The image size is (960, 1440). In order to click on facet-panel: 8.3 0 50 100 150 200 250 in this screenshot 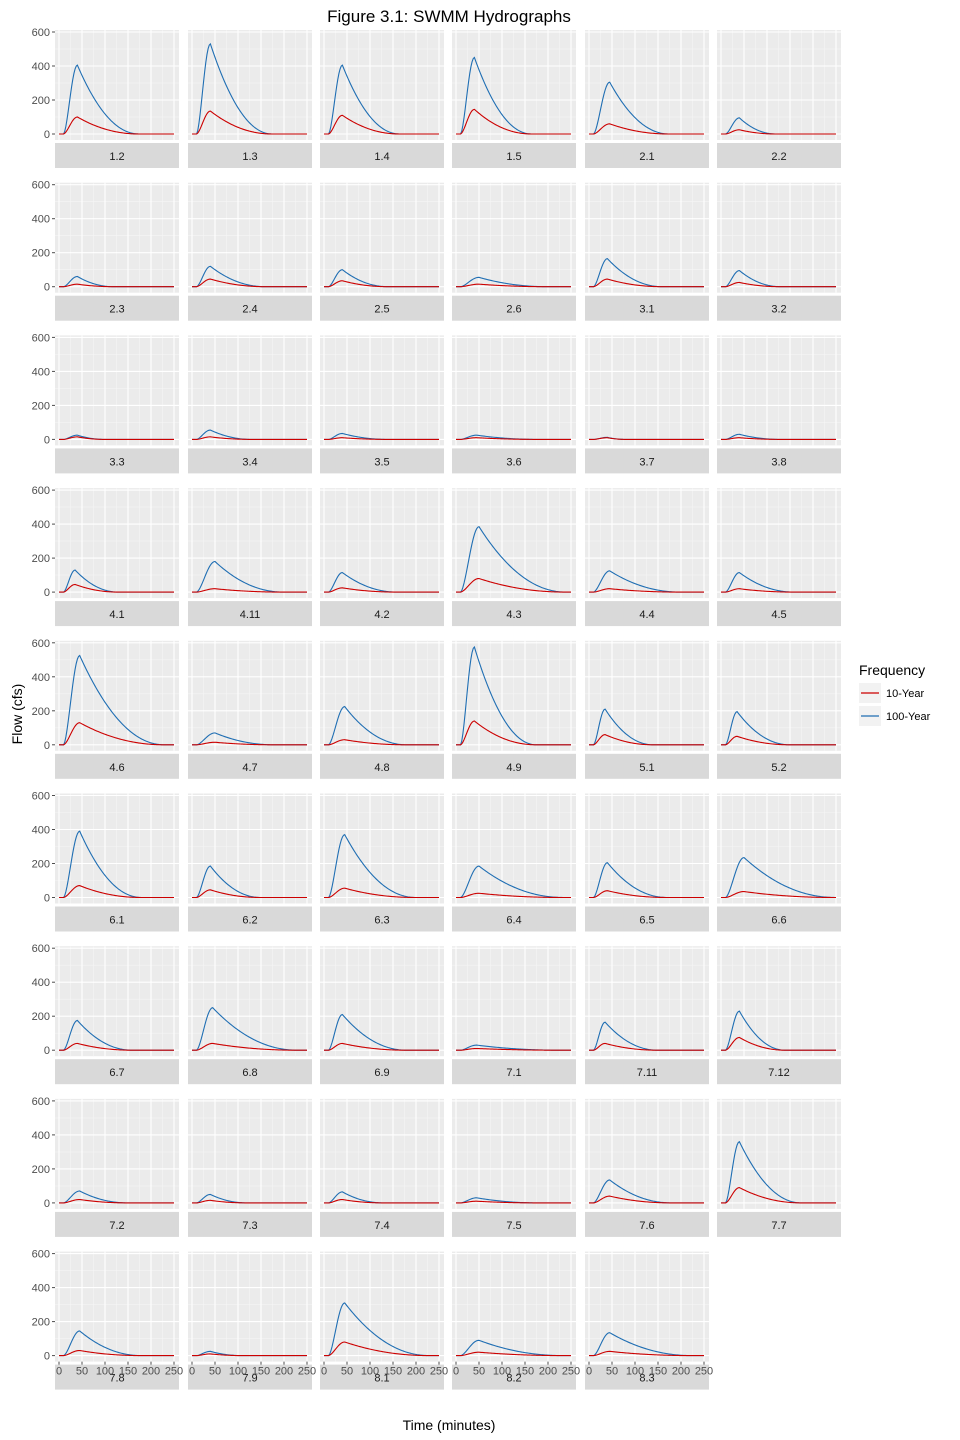, I will do `click(649, 1320)`.